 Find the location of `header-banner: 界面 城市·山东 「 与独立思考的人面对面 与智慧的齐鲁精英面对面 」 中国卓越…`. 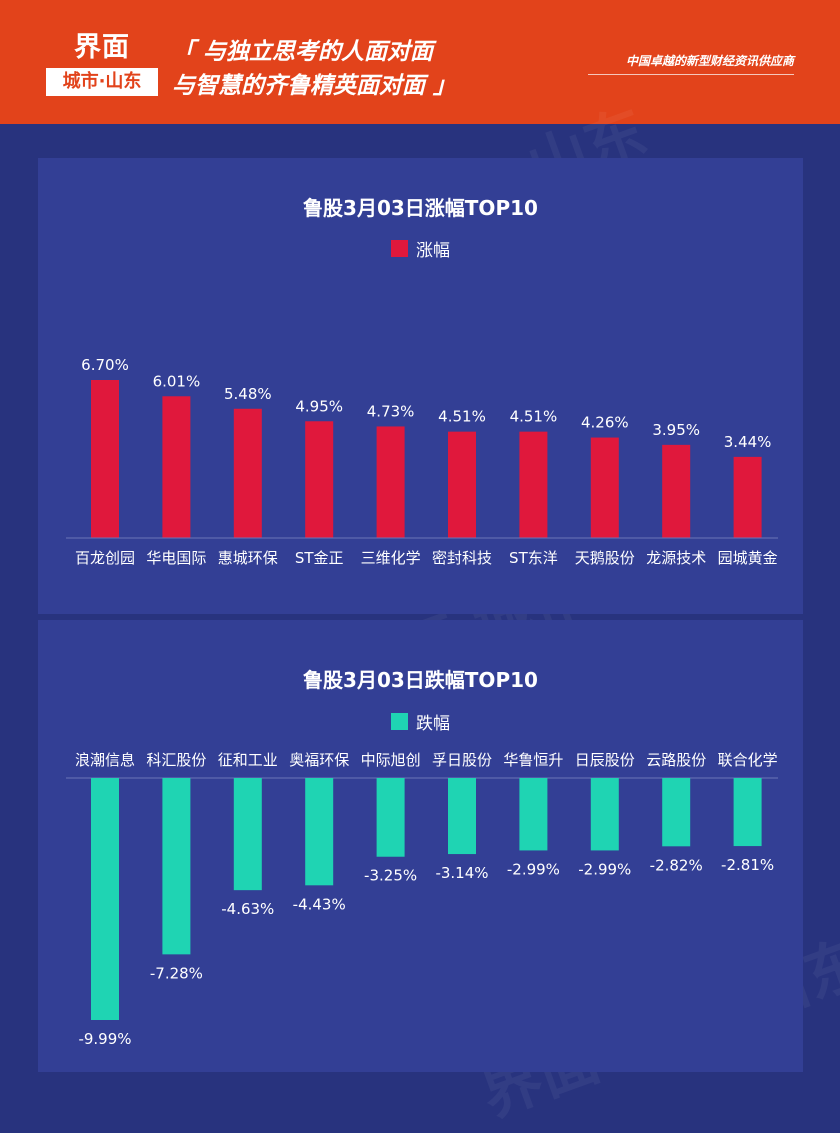

header-banner: 界面 城市·山东 「 与独立思考的人面对面 与智慧的齐鲁精英面对面 」 中国卓越… is located at coordinates (420, 62).